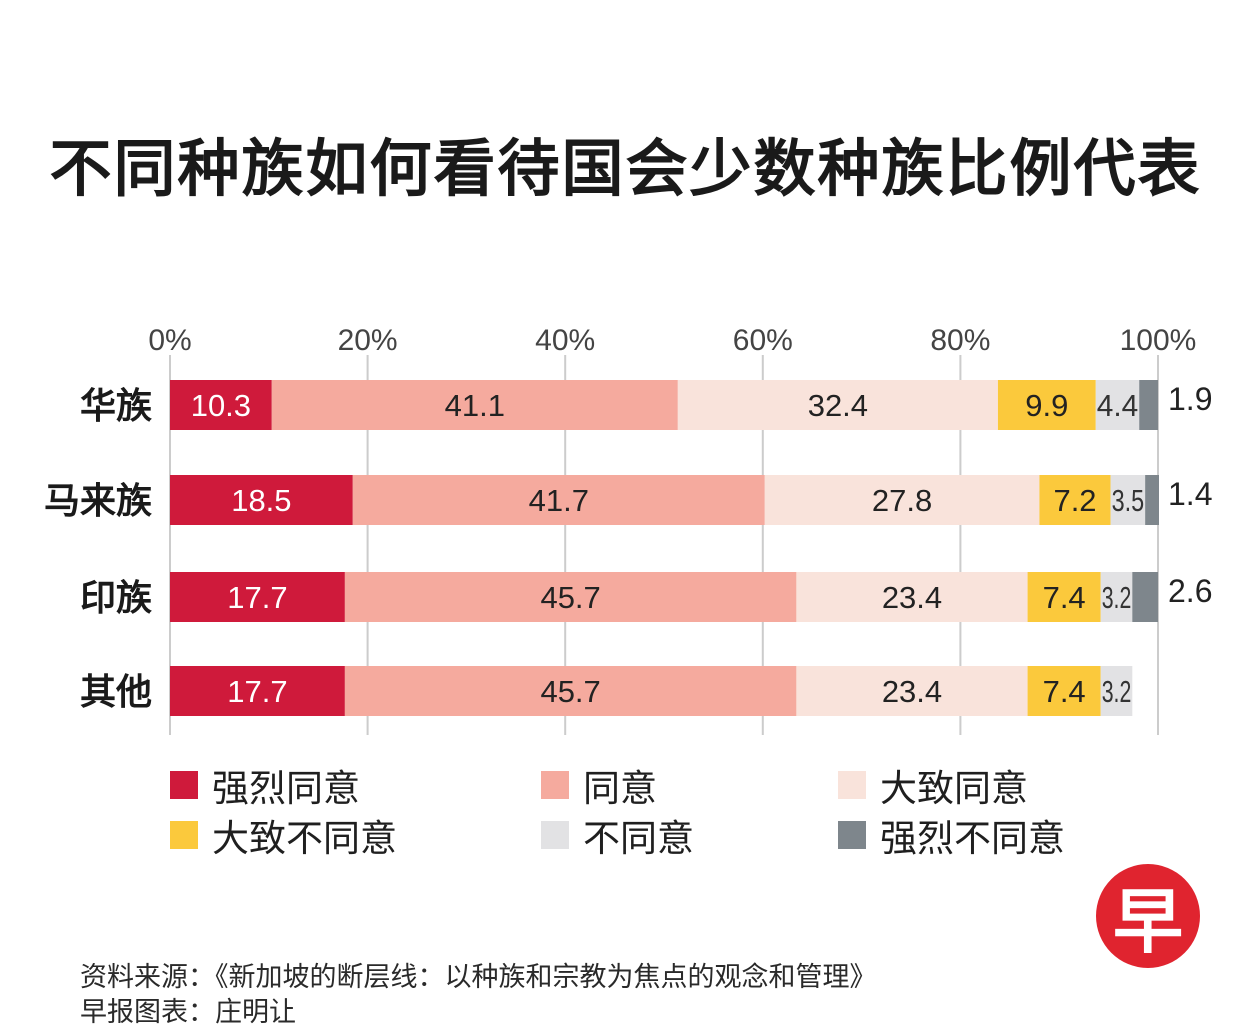 The height and width of the screenshot is (1032, 1251). I want to click on data-label: 7.2, so click(1074, 500).